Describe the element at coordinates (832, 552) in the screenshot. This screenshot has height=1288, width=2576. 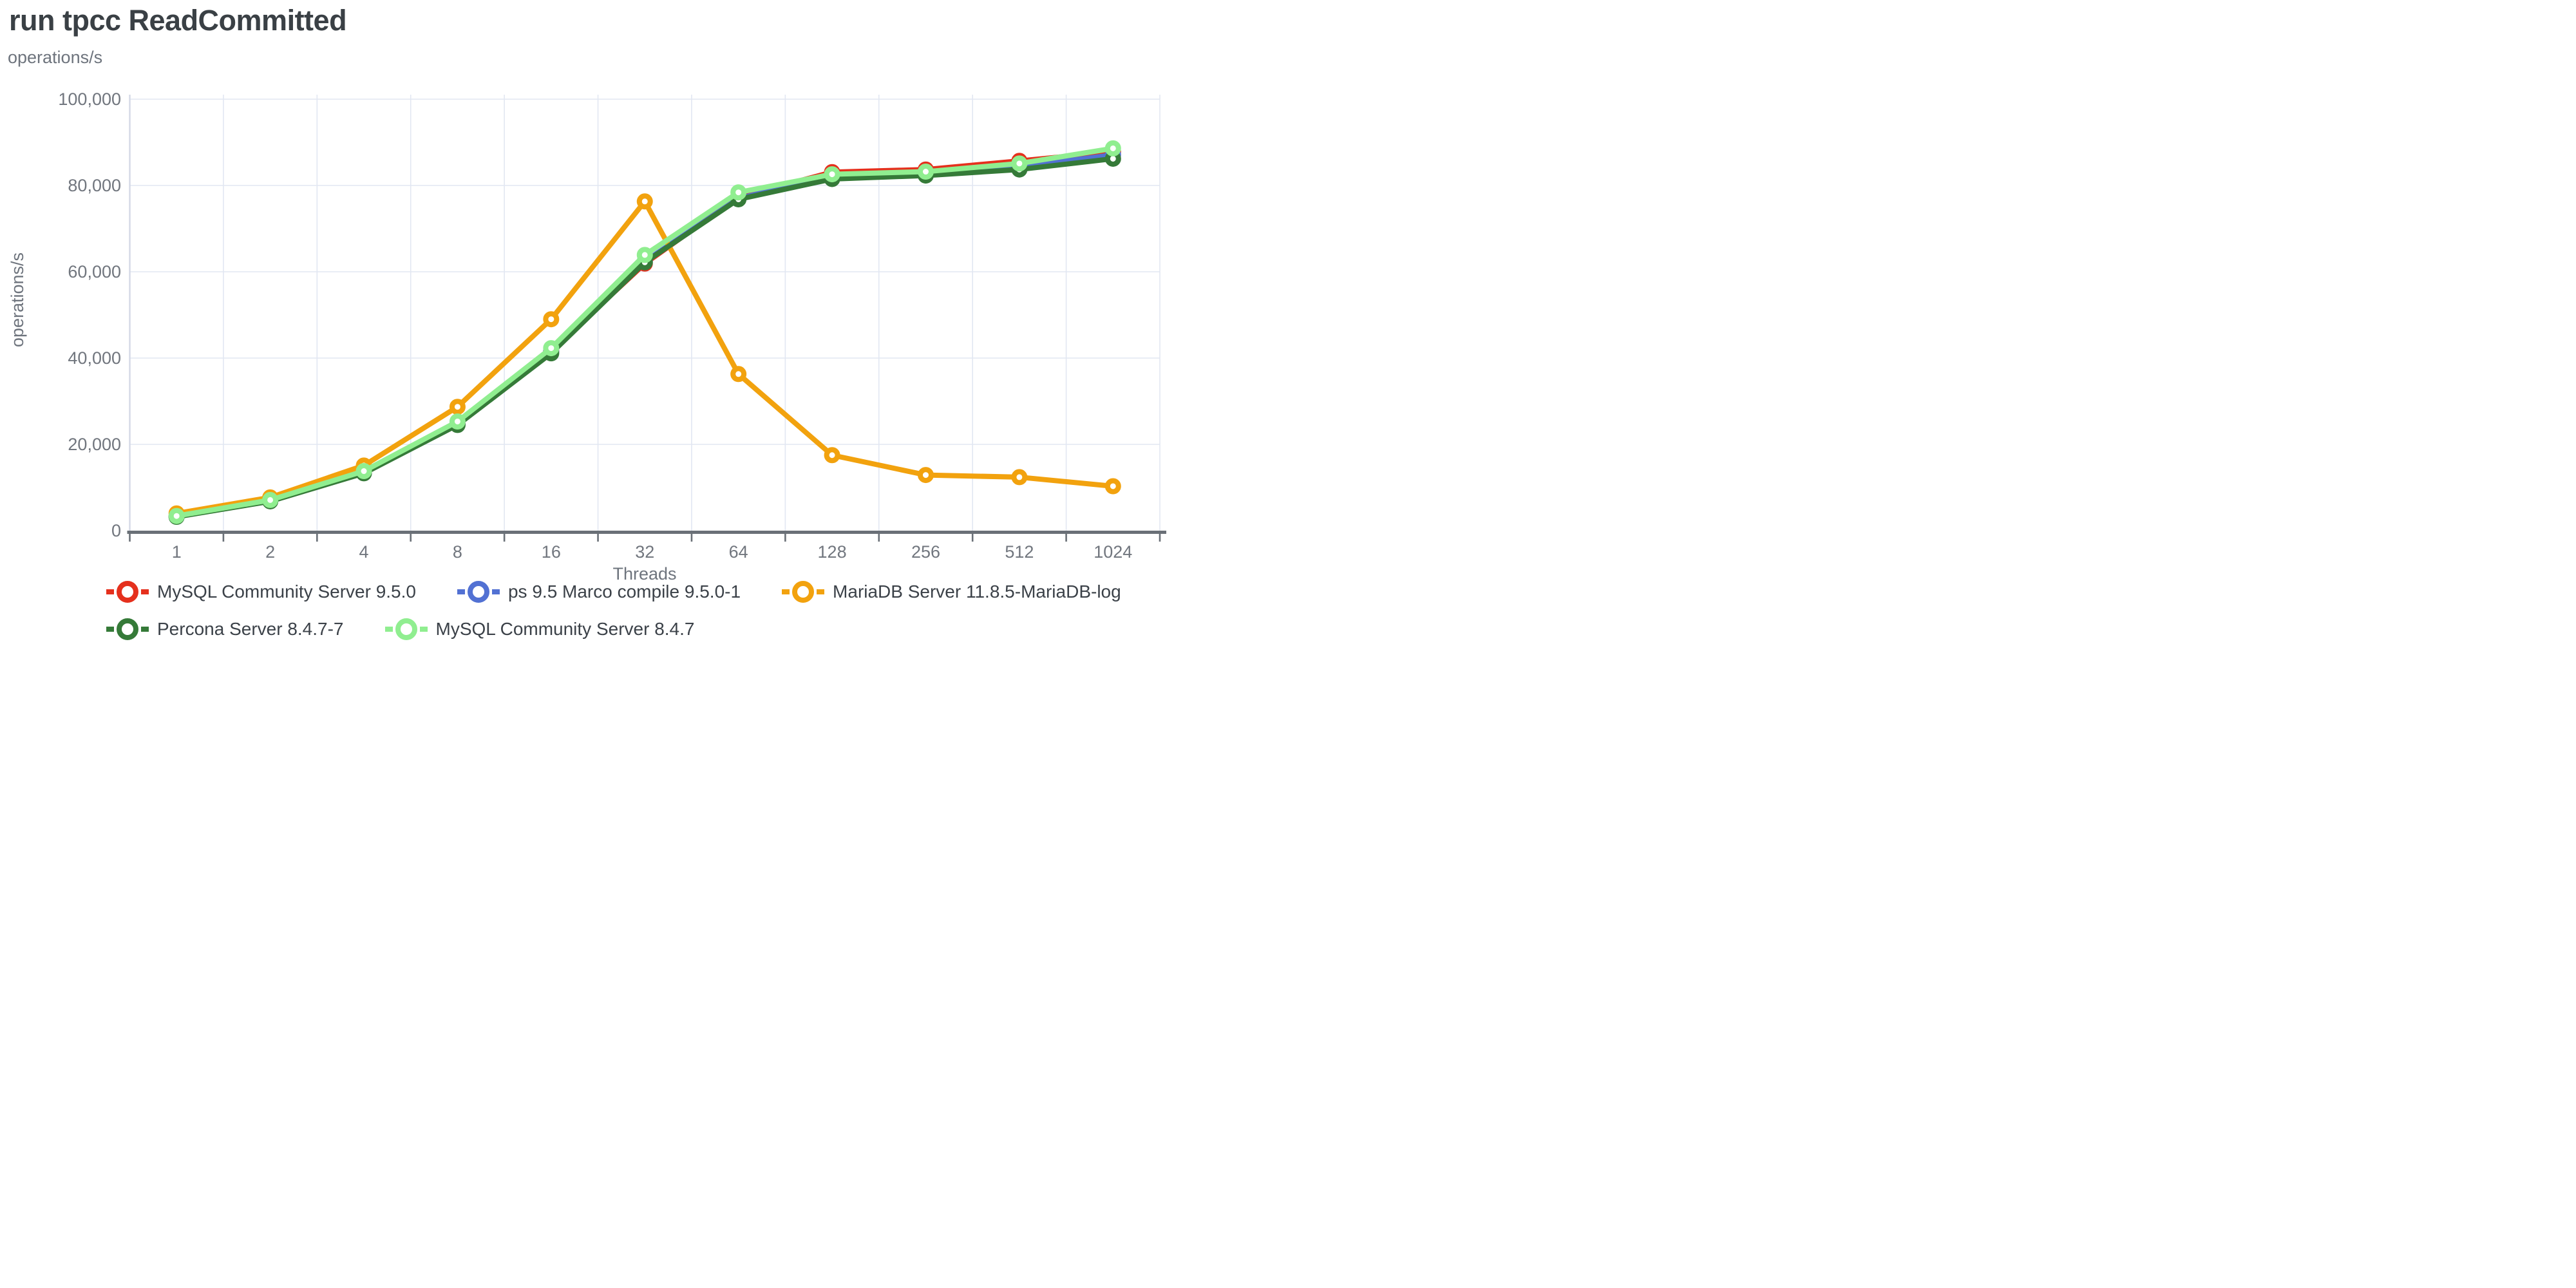
I see `x-tick-label-128: 128` at that location.